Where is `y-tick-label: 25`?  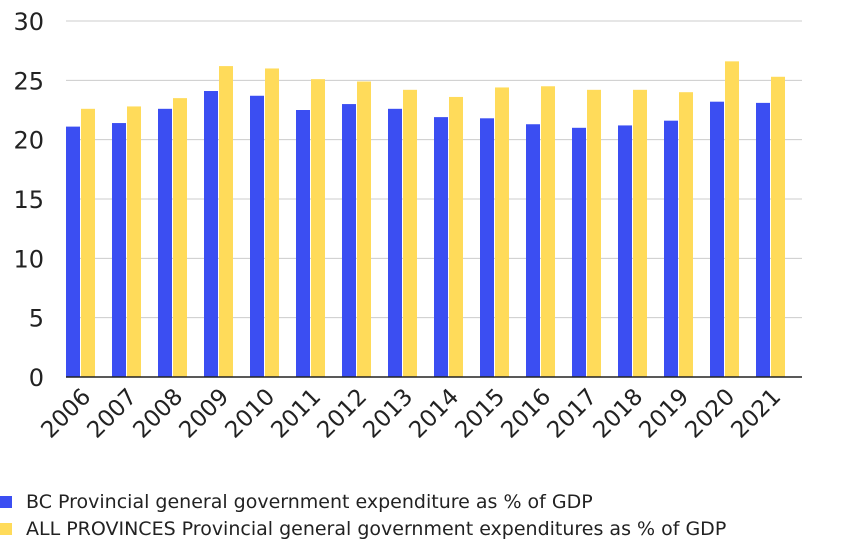 y-tick-label: 25 is located at coordinates (28, 81).